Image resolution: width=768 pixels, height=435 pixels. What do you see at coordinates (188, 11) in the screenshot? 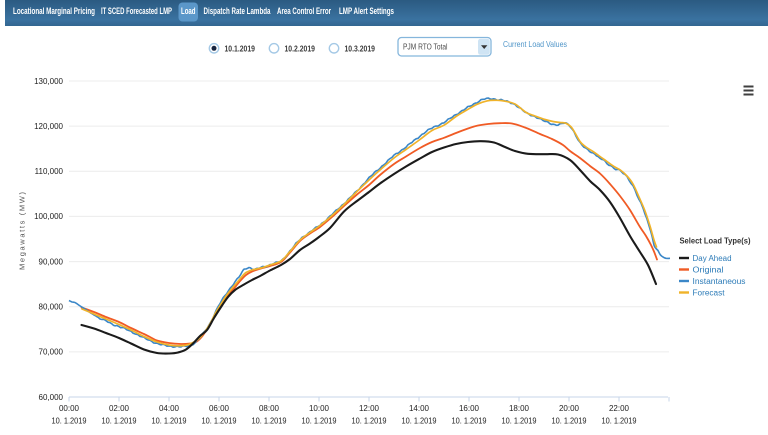
I see `svg-text: Load` at bounding box center [188, 11].